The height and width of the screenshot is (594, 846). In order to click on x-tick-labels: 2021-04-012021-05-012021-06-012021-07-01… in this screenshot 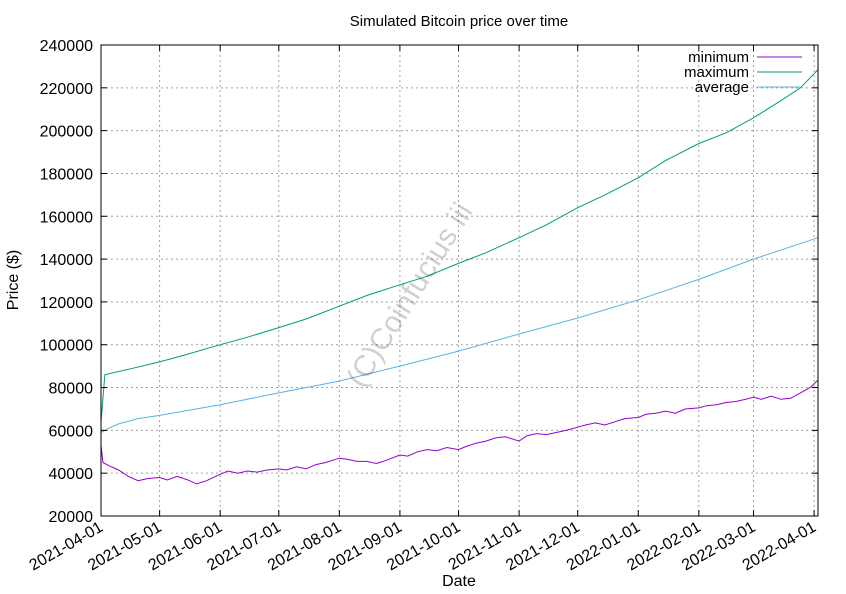, I will do `click(423, 547)`.